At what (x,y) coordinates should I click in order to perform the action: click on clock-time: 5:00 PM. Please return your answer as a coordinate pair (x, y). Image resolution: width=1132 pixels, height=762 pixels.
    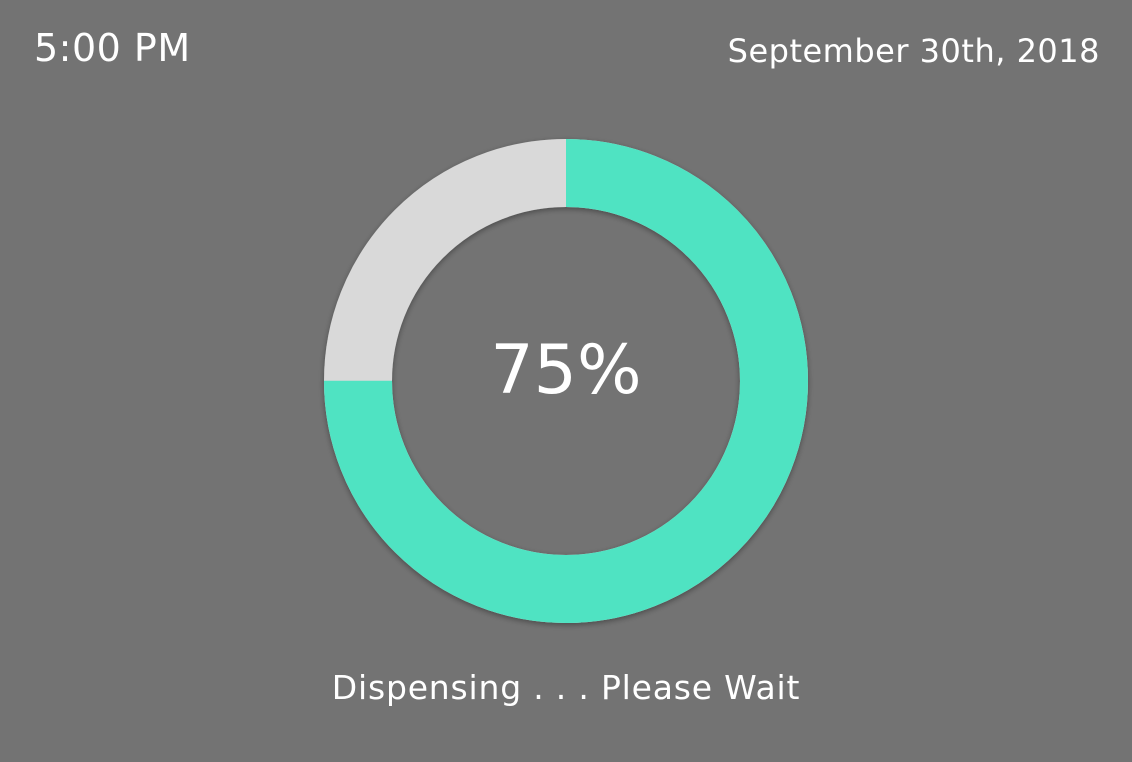
    Looking at the image, I should click on (112, 48).